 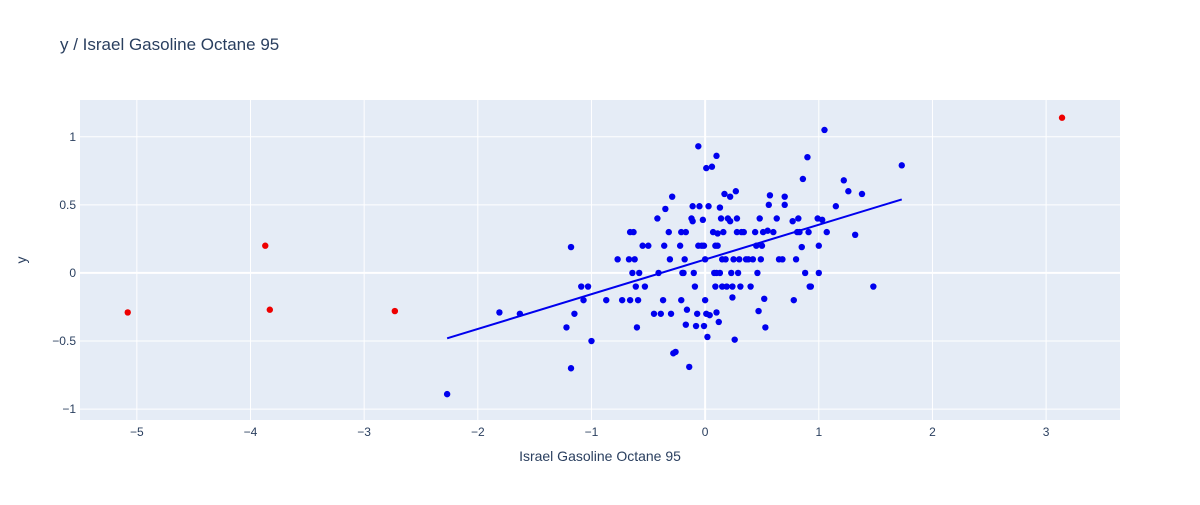 I want to click on x-tick-label: −1, so click(x=592, y=432).